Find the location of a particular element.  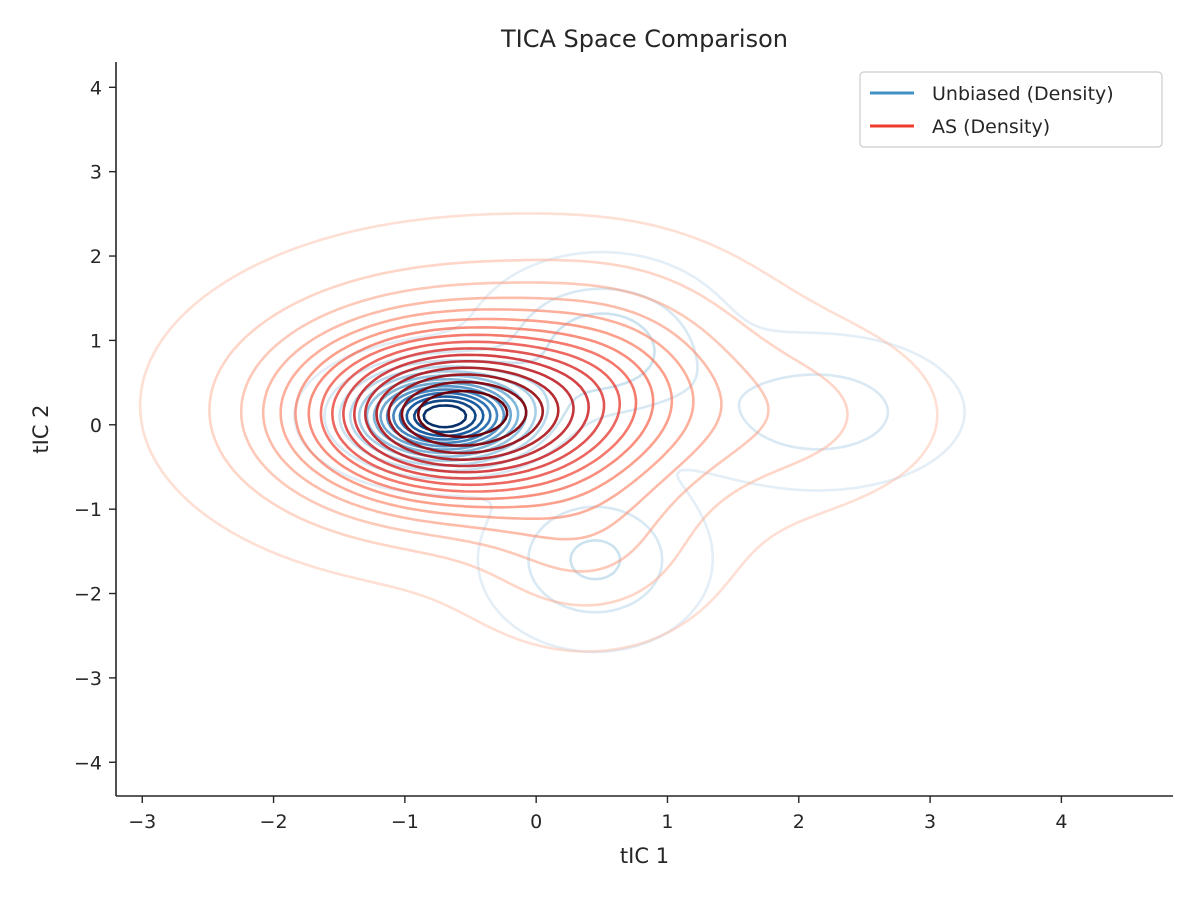

y-tick-label: 4 is located at coordinates (96, 88).